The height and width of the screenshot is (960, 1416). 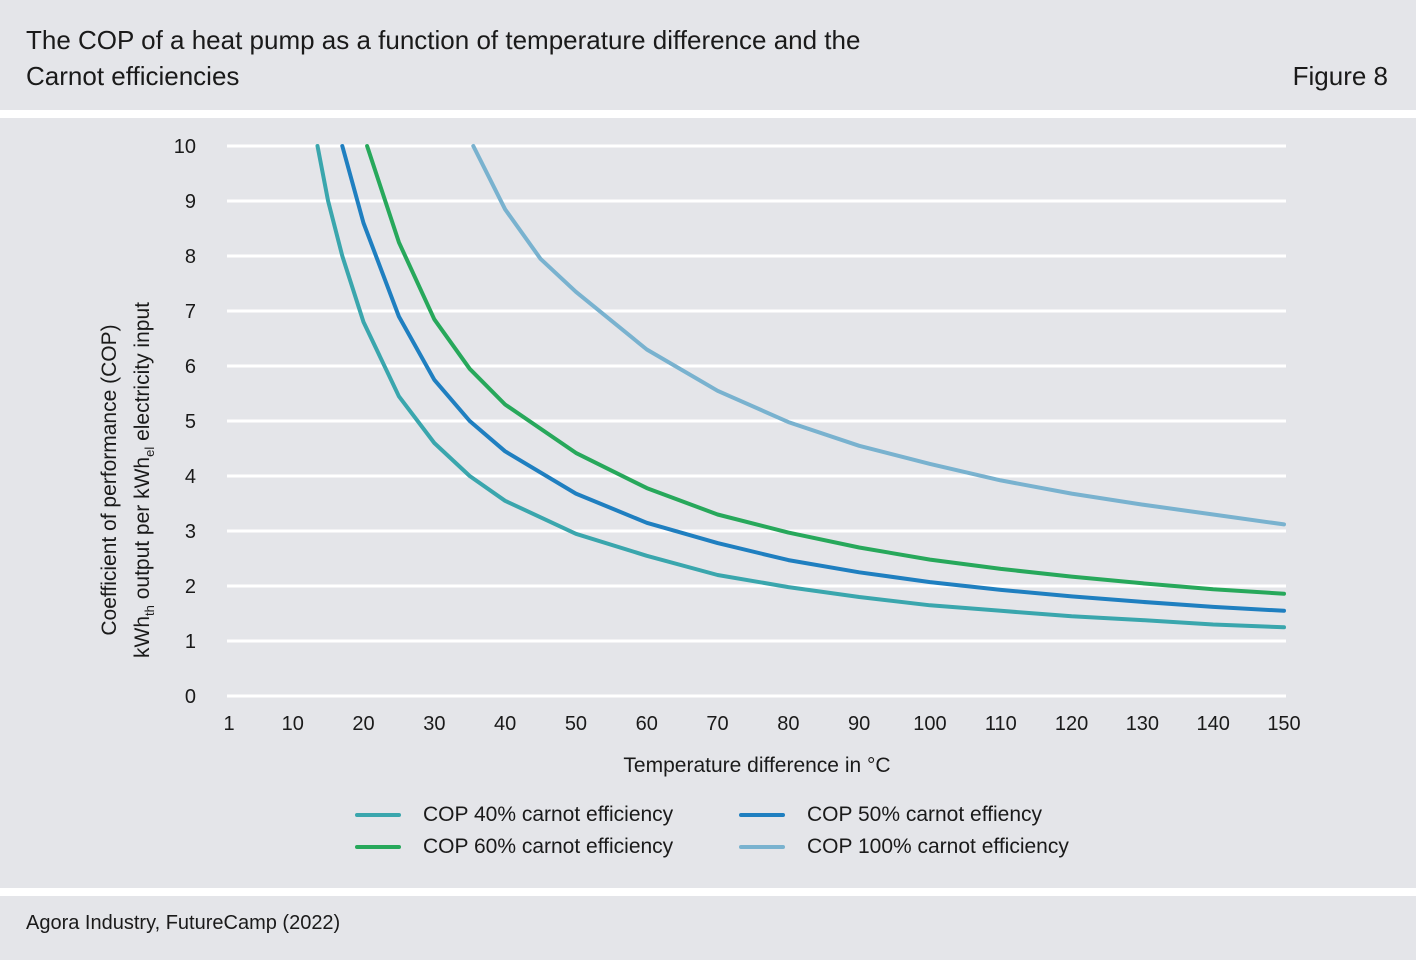 I want to click on x-tick-label: 40, so click(x=505, y=724).